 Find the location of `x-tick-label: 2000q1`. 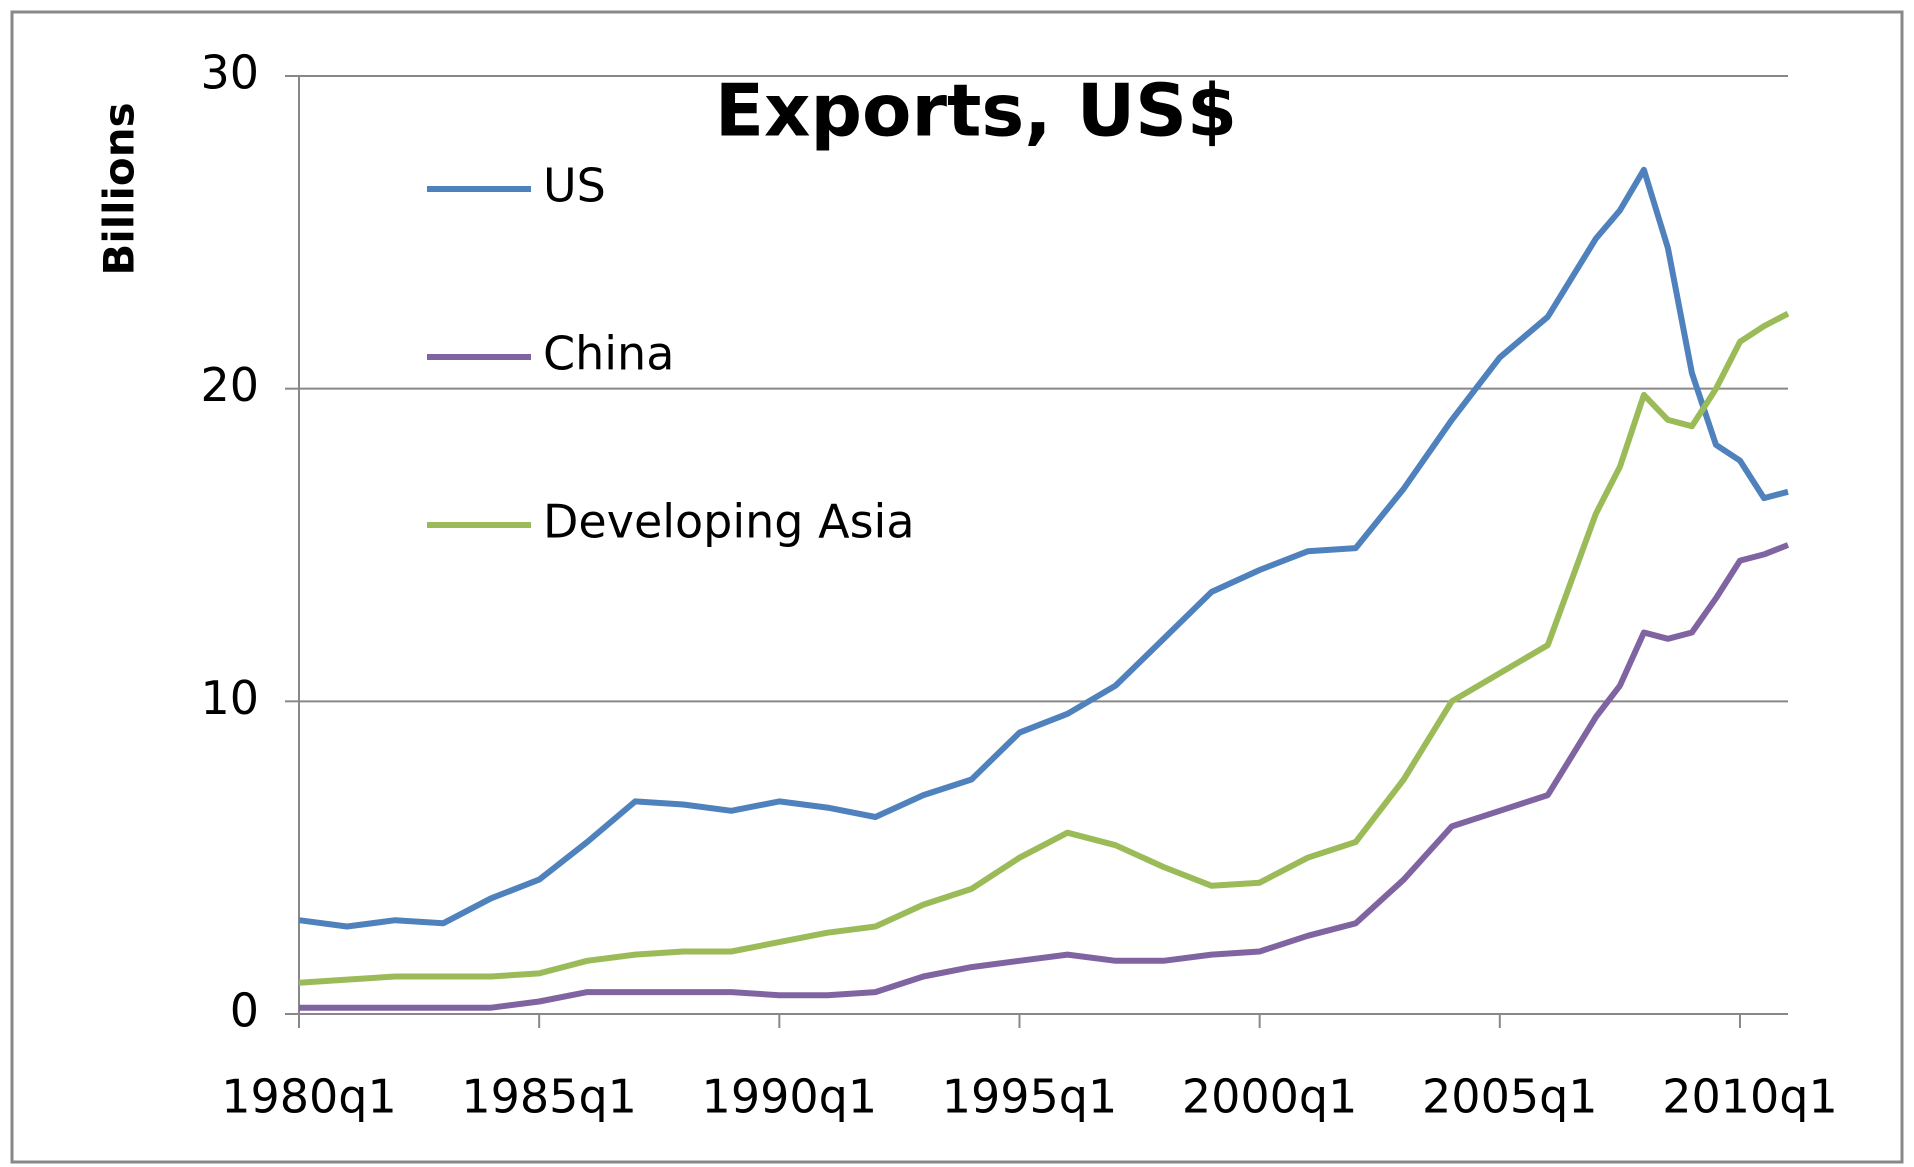

x-tick-label: 2000q1 is located at coordinates (1270, 1097).